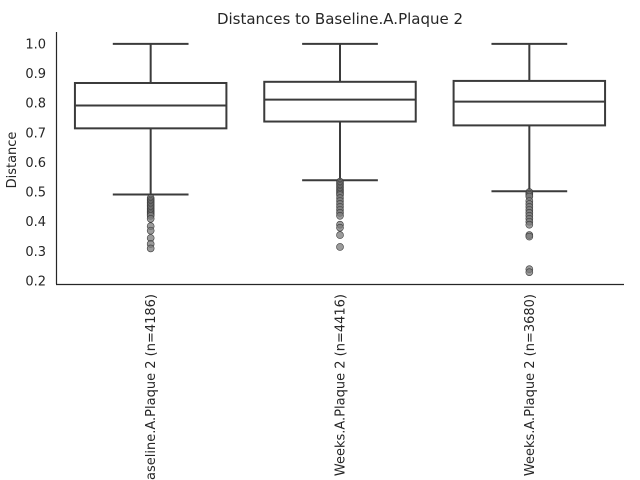  What do you see at coordinates (35, 133) in the screenshot?
I see `y-tick-label: 0.7` at bounding box center [35, 133].